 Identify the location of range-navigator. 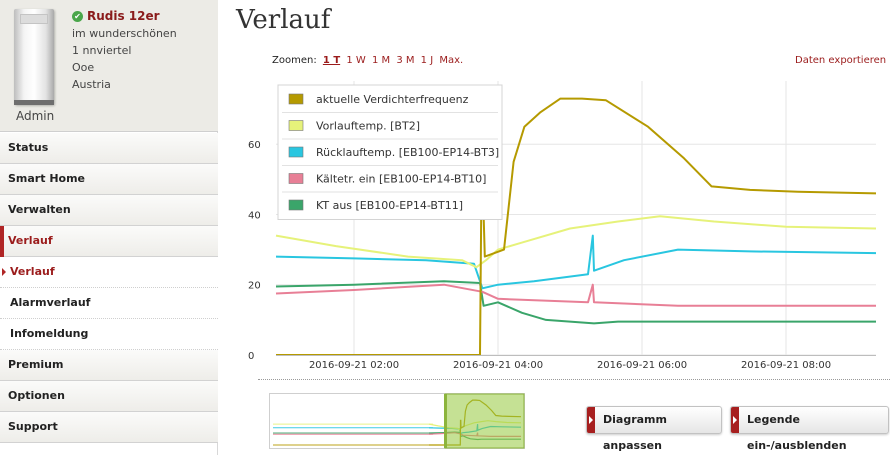
(397, 421).